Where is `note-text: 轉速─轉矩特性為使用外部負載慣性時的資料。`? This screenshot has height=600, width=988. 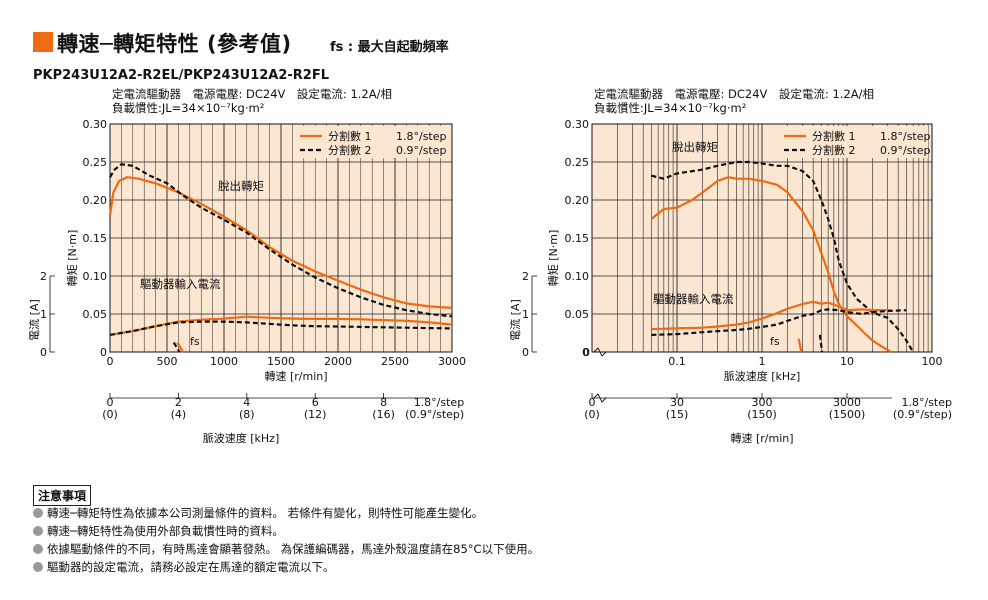 note-text: 轉速─轉矩特性為使用外部負載慣性時的資料。 is located at coordinates (165, 531).